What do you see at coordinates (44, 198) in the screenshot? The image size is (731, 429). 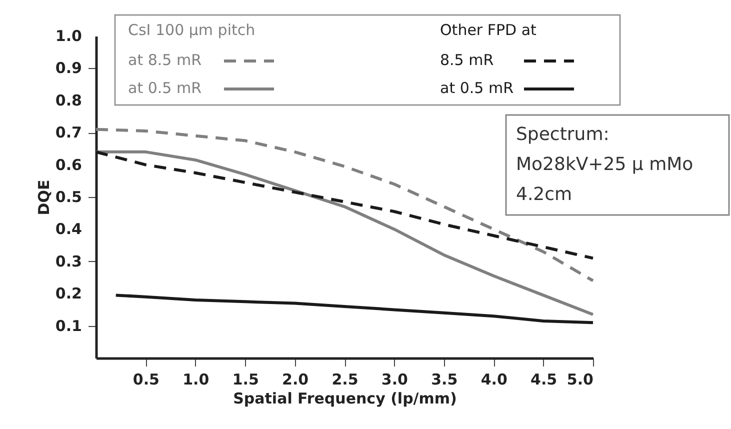 I see `y-axis-title: DQE` at bounding box center [44, 198].